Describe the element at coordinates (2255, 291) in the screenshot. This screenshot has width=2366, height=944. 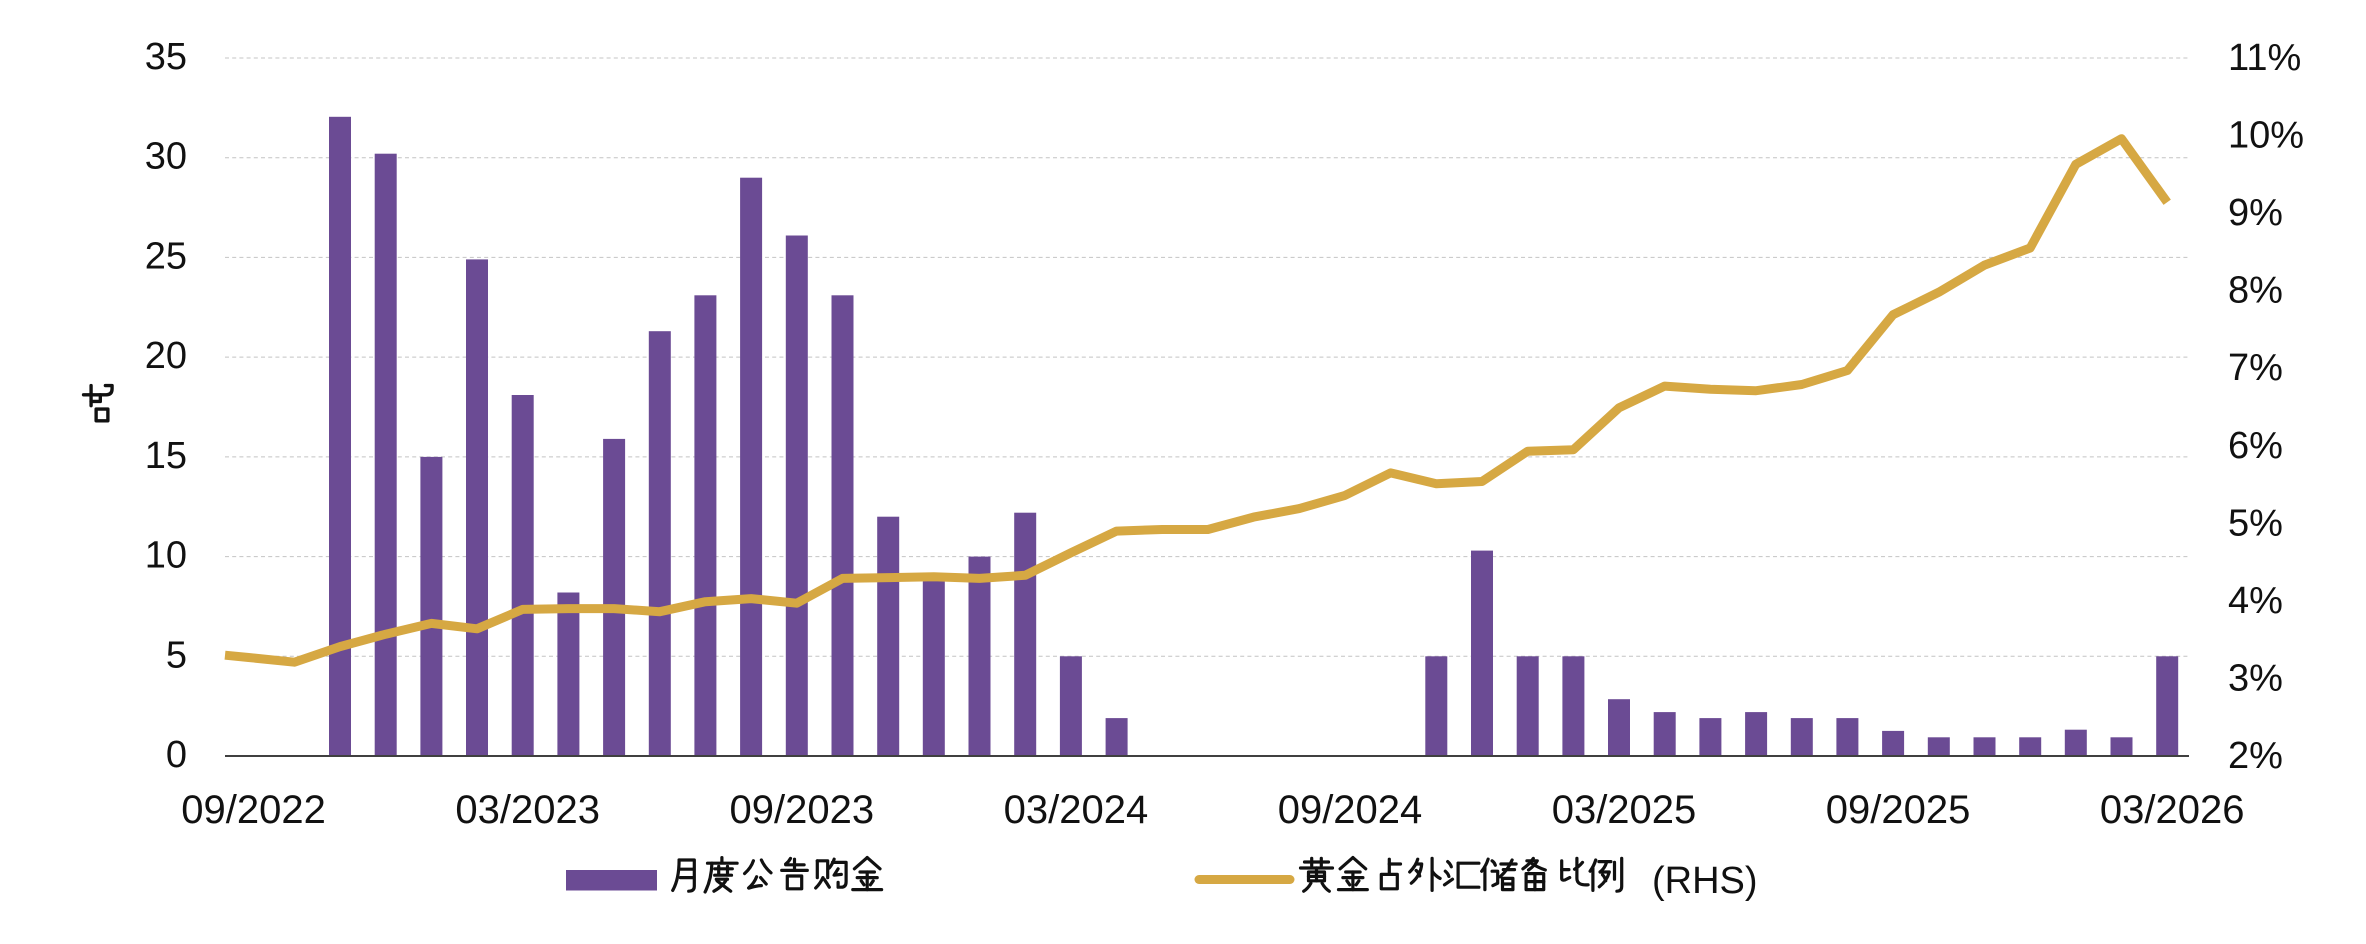
I see `svg-text: 8%` at that location.